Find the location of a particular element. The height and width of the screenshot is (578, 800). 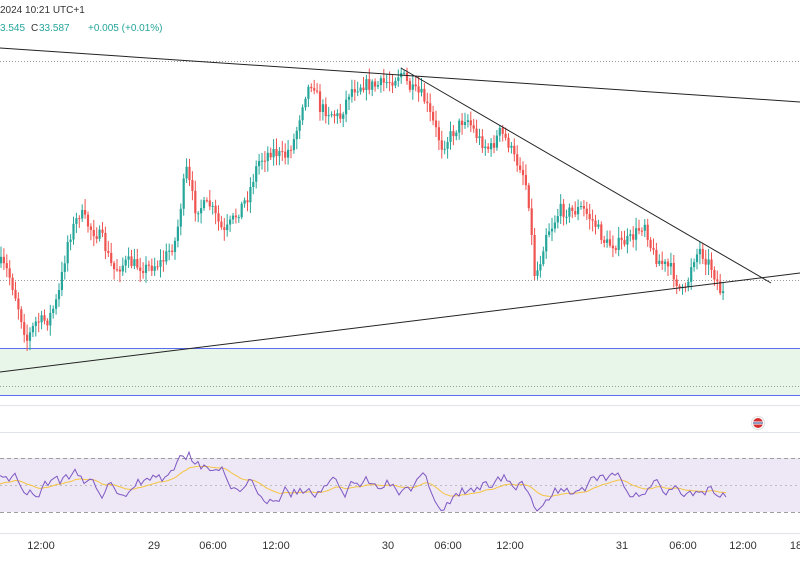

x-tick-label: 30 is located at coordinates (388, 546).